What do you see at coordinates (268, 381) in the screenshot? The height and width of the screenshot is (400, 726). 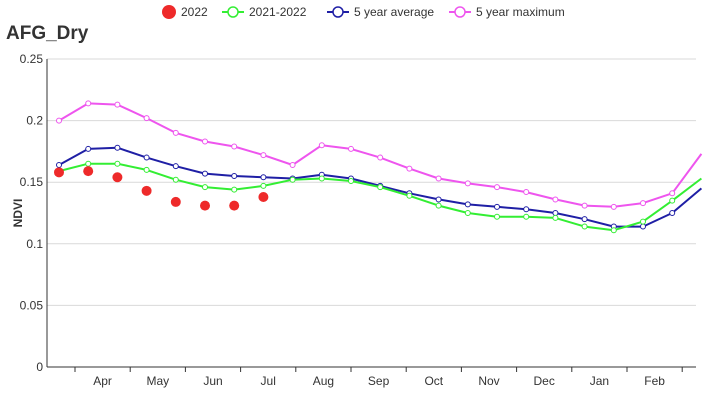 I see `x-tick-label: Jul` at bounding box center [268, 381].